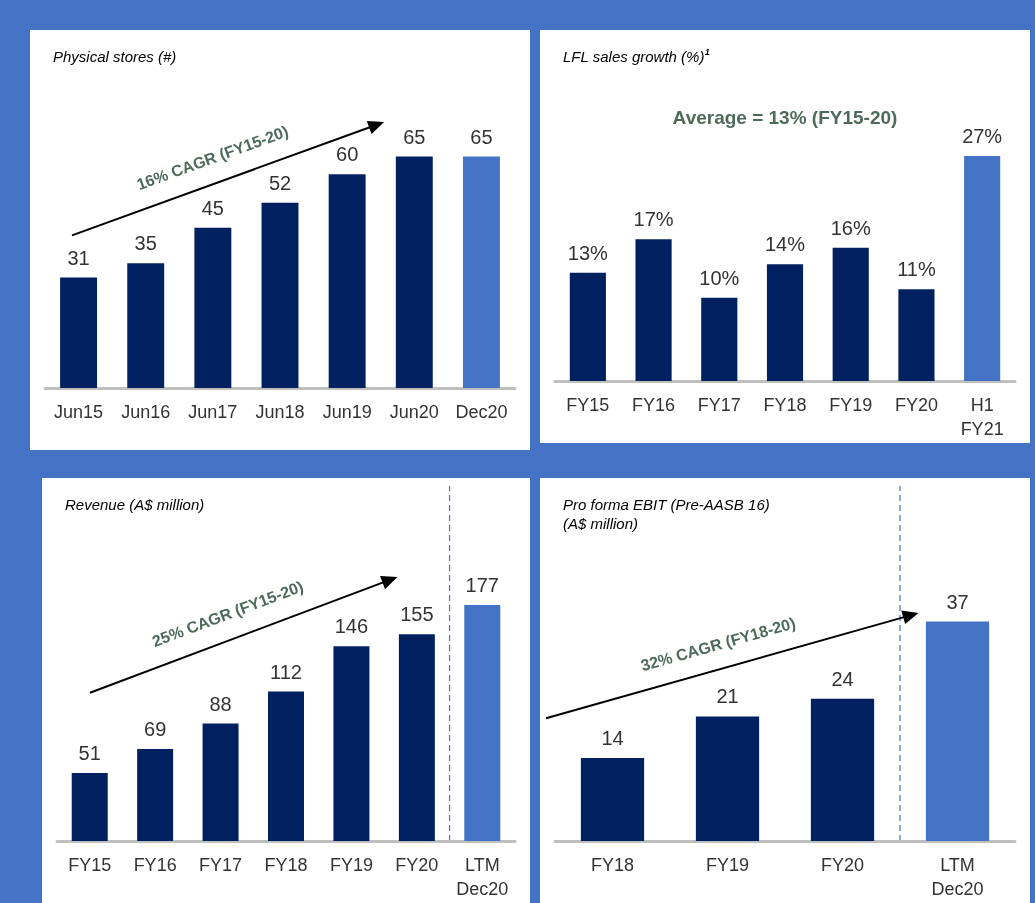 This screenshot has height=903, width=1035. What do you see at coordinates (286, 671) in the screenshot?
I see `data-label: 112` at bounding box center [286, 671].